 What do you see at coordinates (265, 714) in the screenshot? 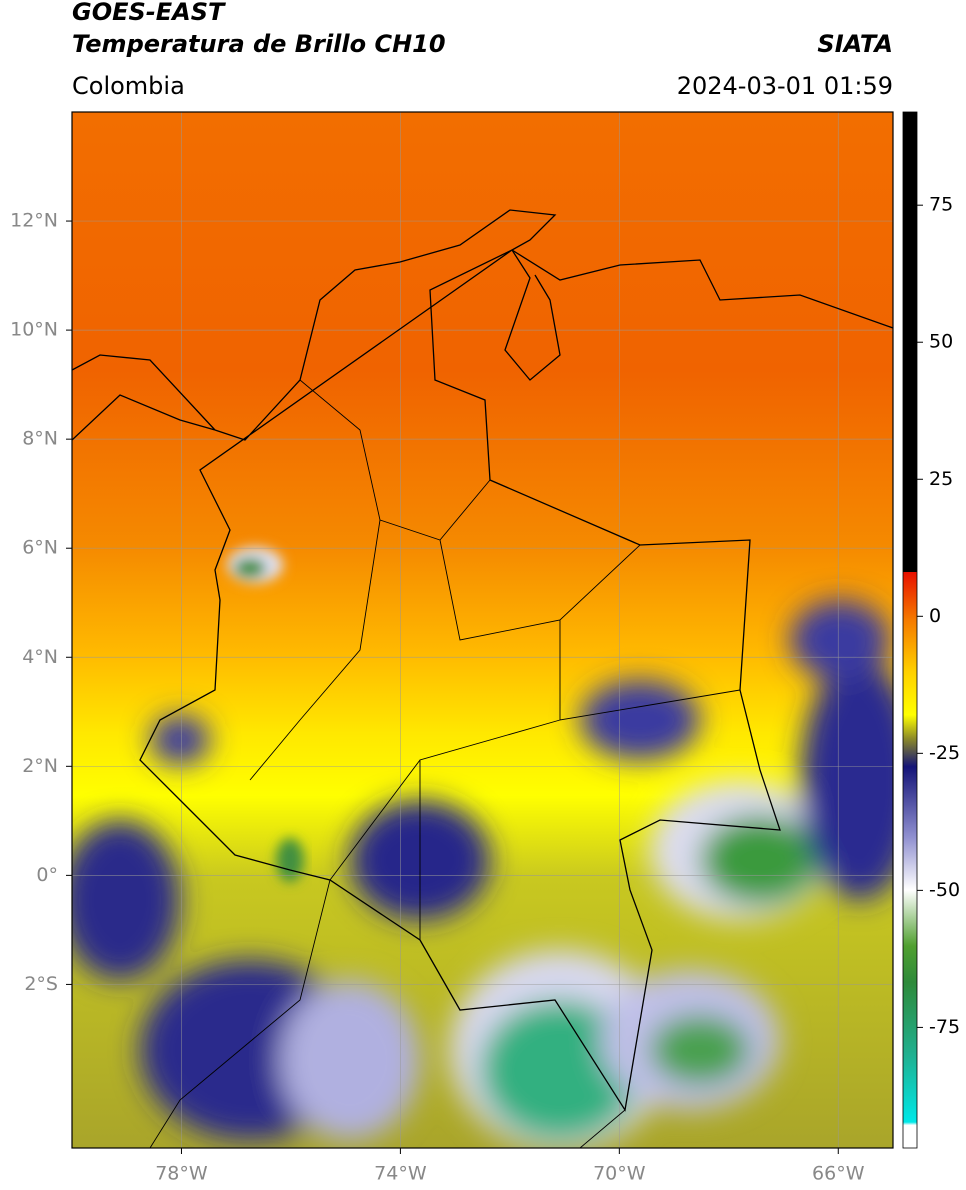
I see `cloud-cores` at bounding box center [265, 714].